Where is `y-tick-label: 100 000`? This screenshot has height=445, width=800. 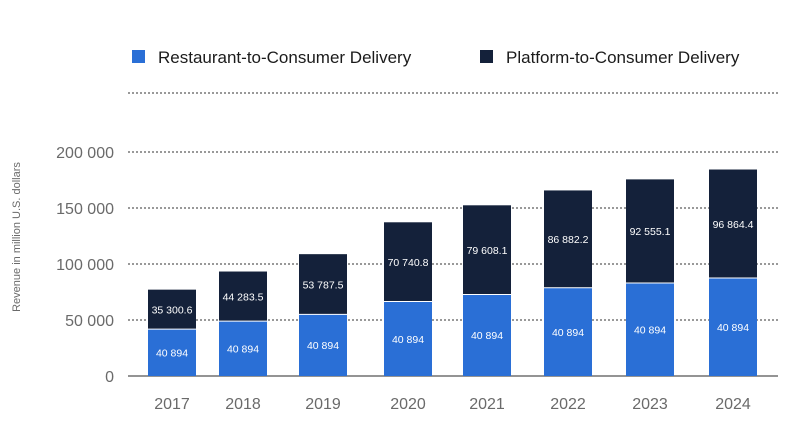
y-tick-label: 100 000 is located at coordinates (85, 265).